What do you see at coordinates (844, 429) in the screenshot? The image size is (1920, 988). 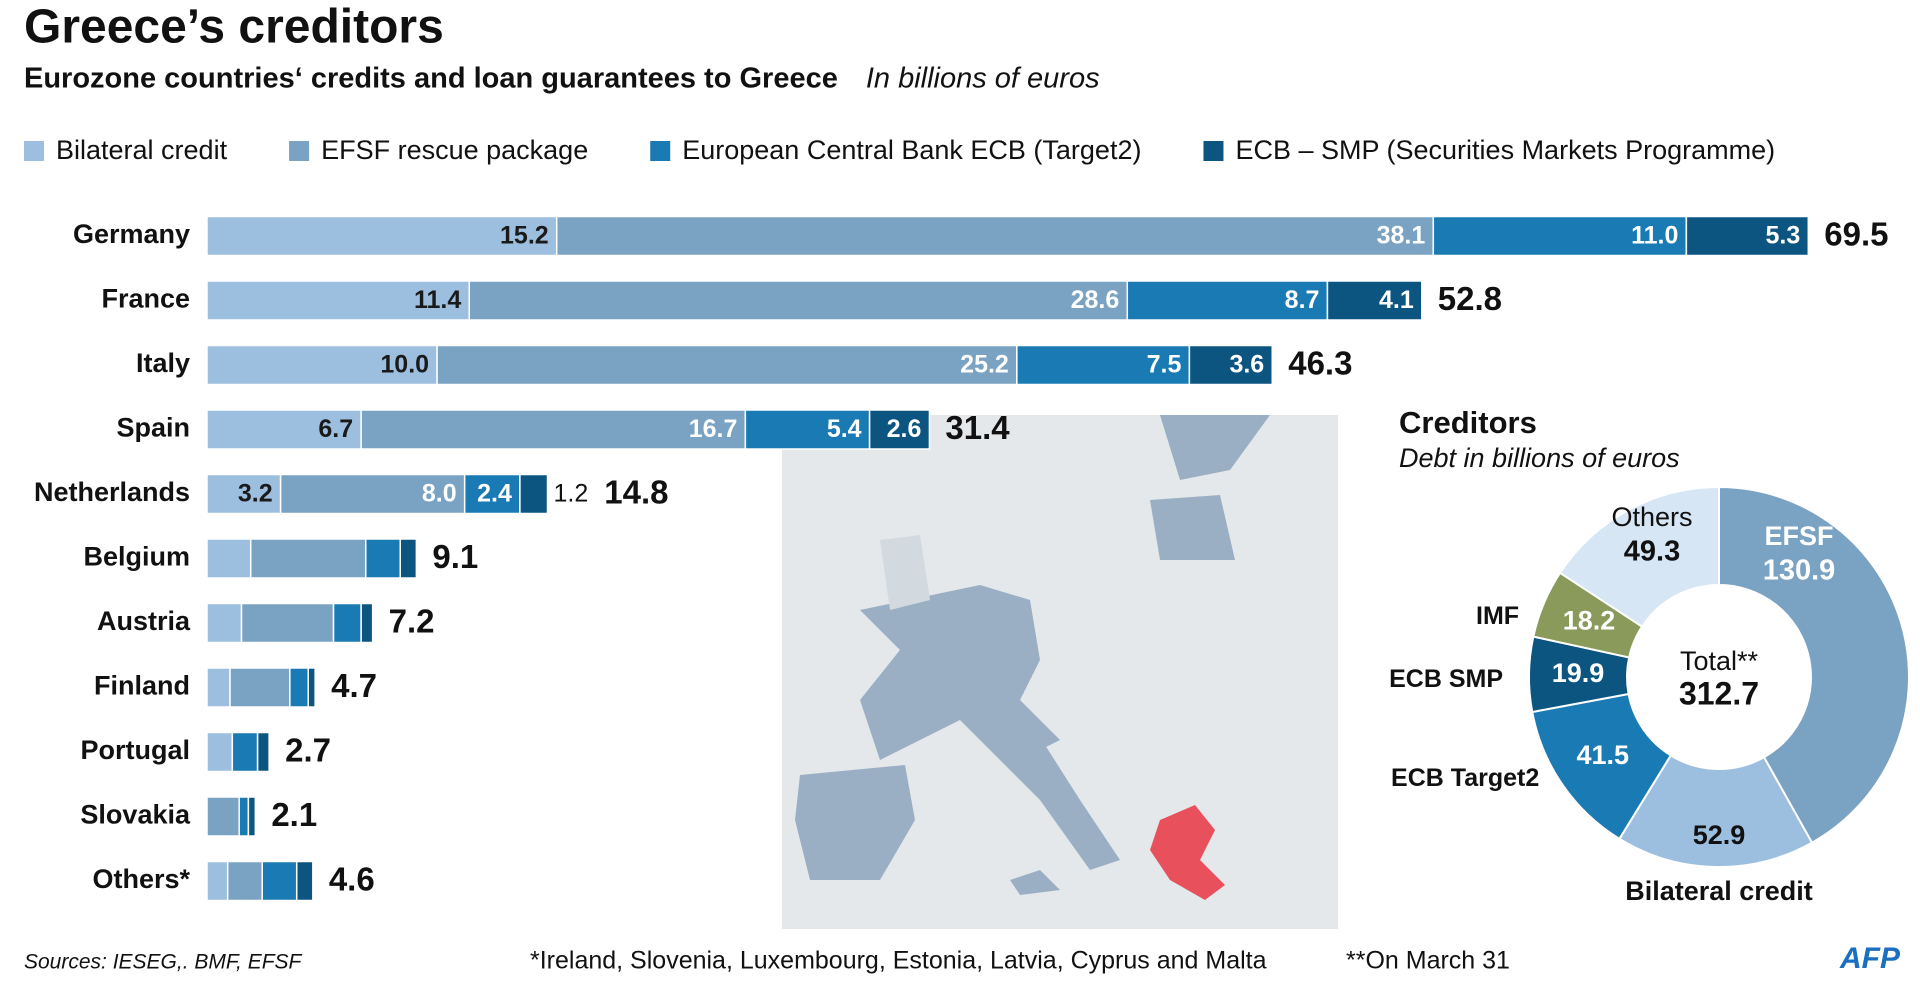 I see `value-label: 5.4` at bounding box center [844, 429].